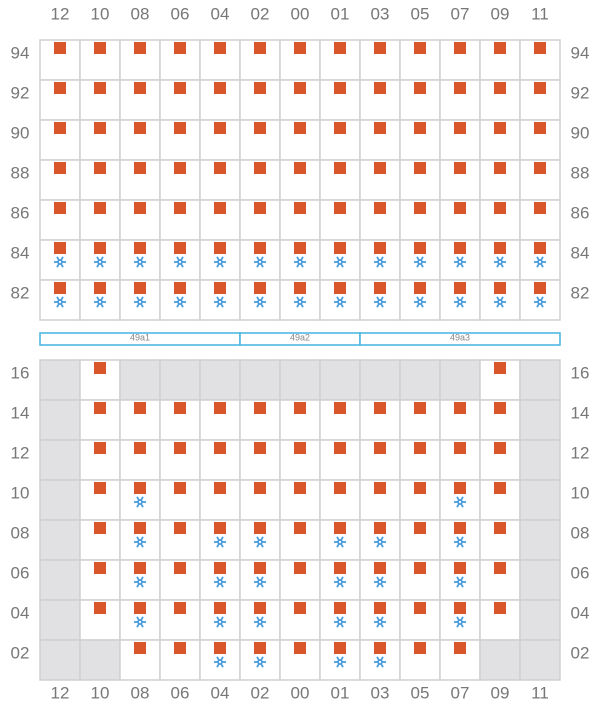  Describe the element at coordinates (580, 92) in the screenshot. I see `row-label: 92` at that location.